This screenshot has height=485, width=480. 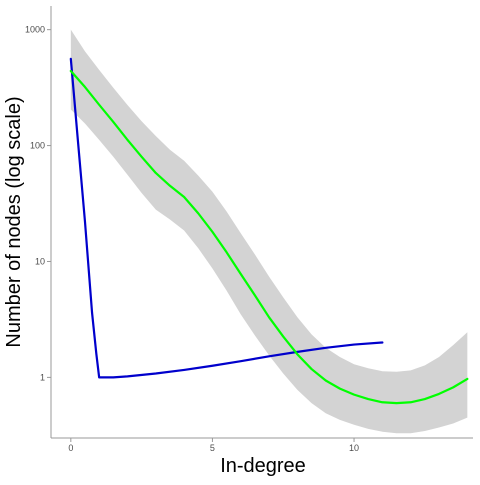 I want to click on y-tick-label: 1, so click(x=42, y=377).